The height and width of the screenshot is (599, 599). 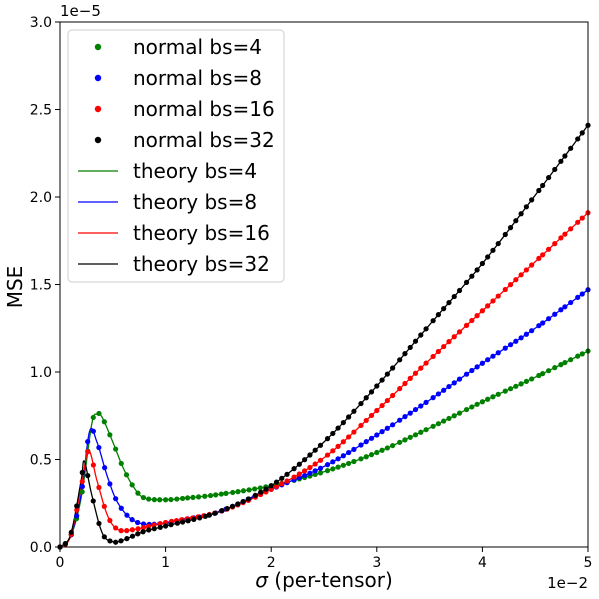 I want to click on y-tick-label: 1.5, so click(x=41, y=286).